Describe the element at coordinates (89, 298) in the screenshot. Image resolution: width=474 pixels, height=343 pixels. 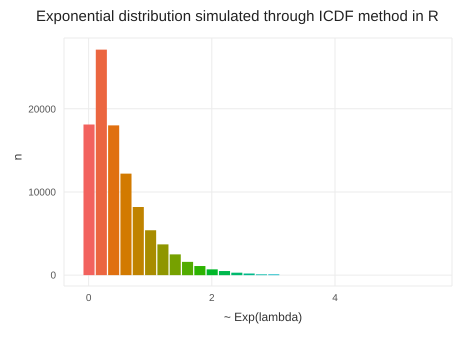
I see `x-tick-label: 0` at that location.